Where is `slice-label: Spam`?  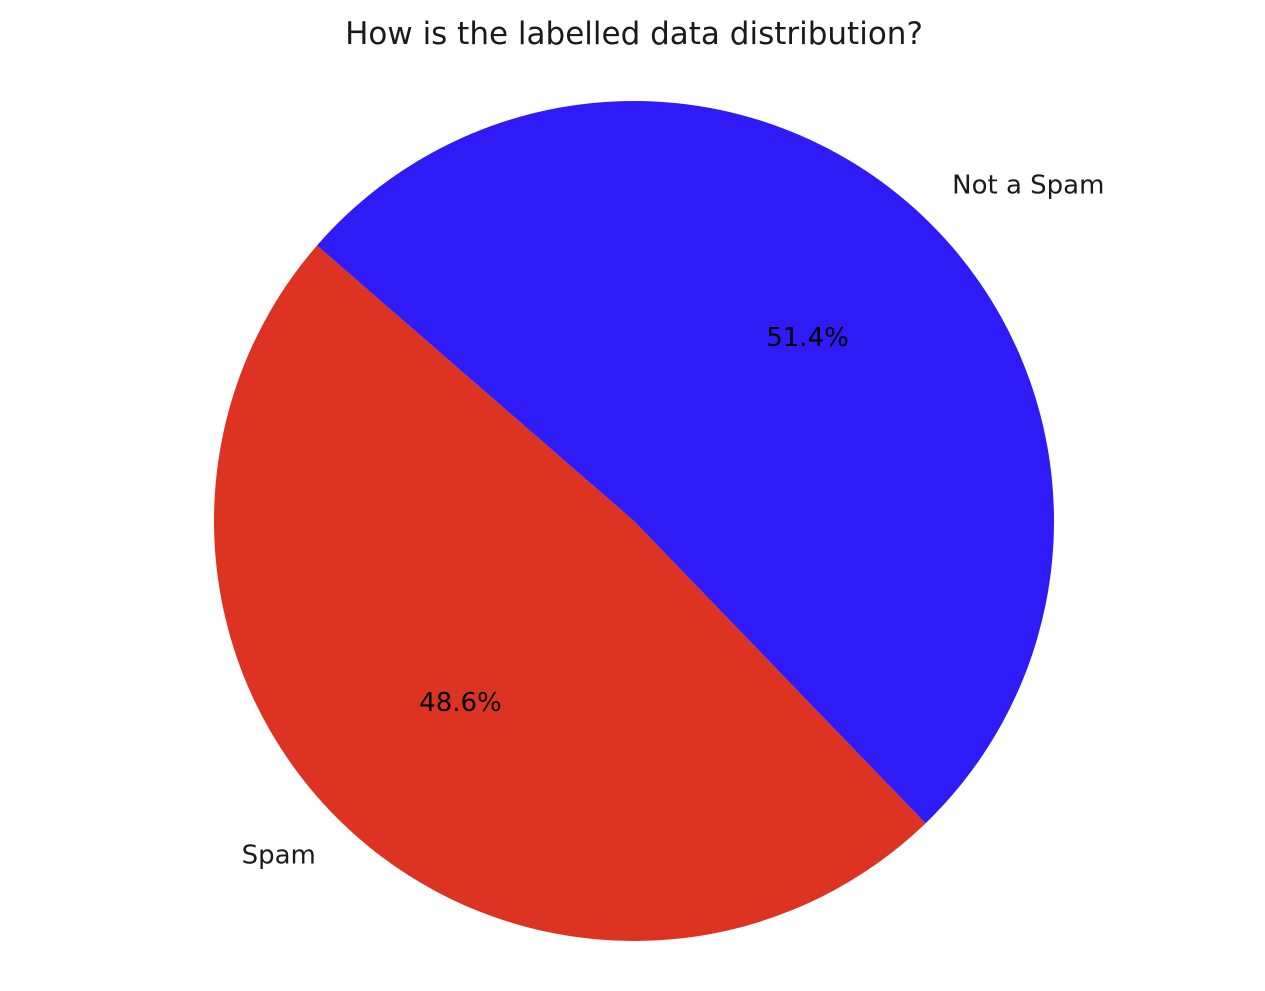
slice-label: Spam is located at coordinates (279, 856).